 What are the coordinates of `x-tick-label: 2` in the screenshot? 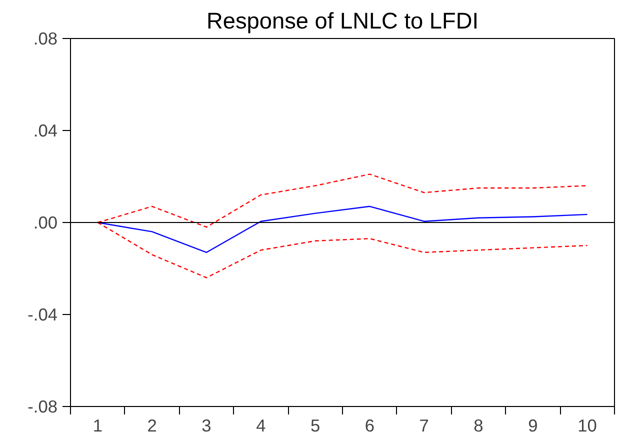 It's located at (152, 426).